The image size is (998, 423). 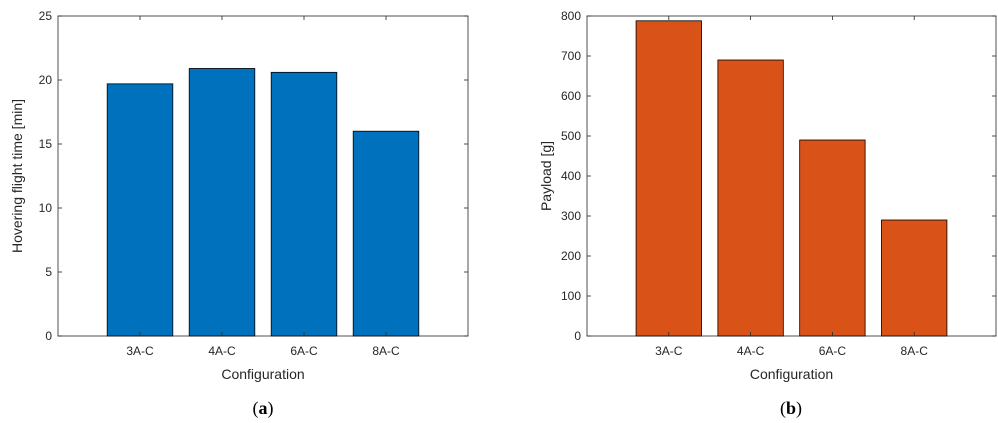 I want to click on y-tick-label: 25, so click(x=46, y=16).